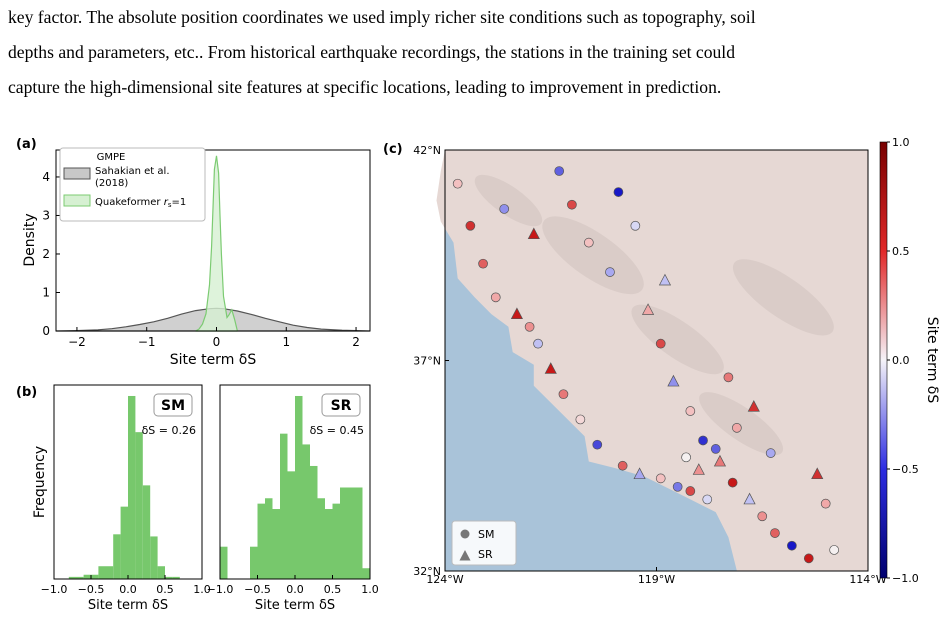  I want to click on sr-hist-x-tick-label: −1.0, so click(220, 589).